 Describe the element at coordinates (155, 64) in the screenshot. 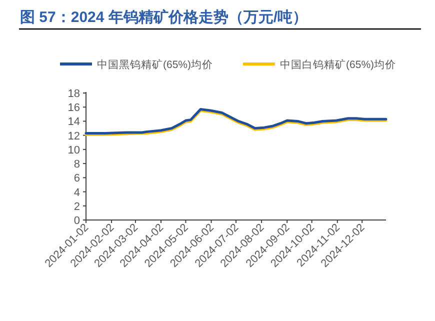

I see `legend-label: 中国黑钨精矿(65%)均价` at that location.